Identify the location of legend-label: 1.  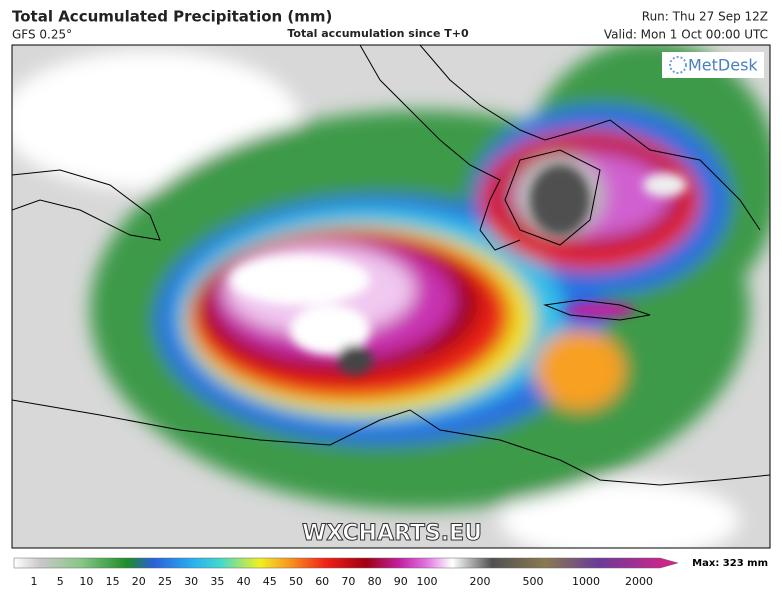
(34, 581).